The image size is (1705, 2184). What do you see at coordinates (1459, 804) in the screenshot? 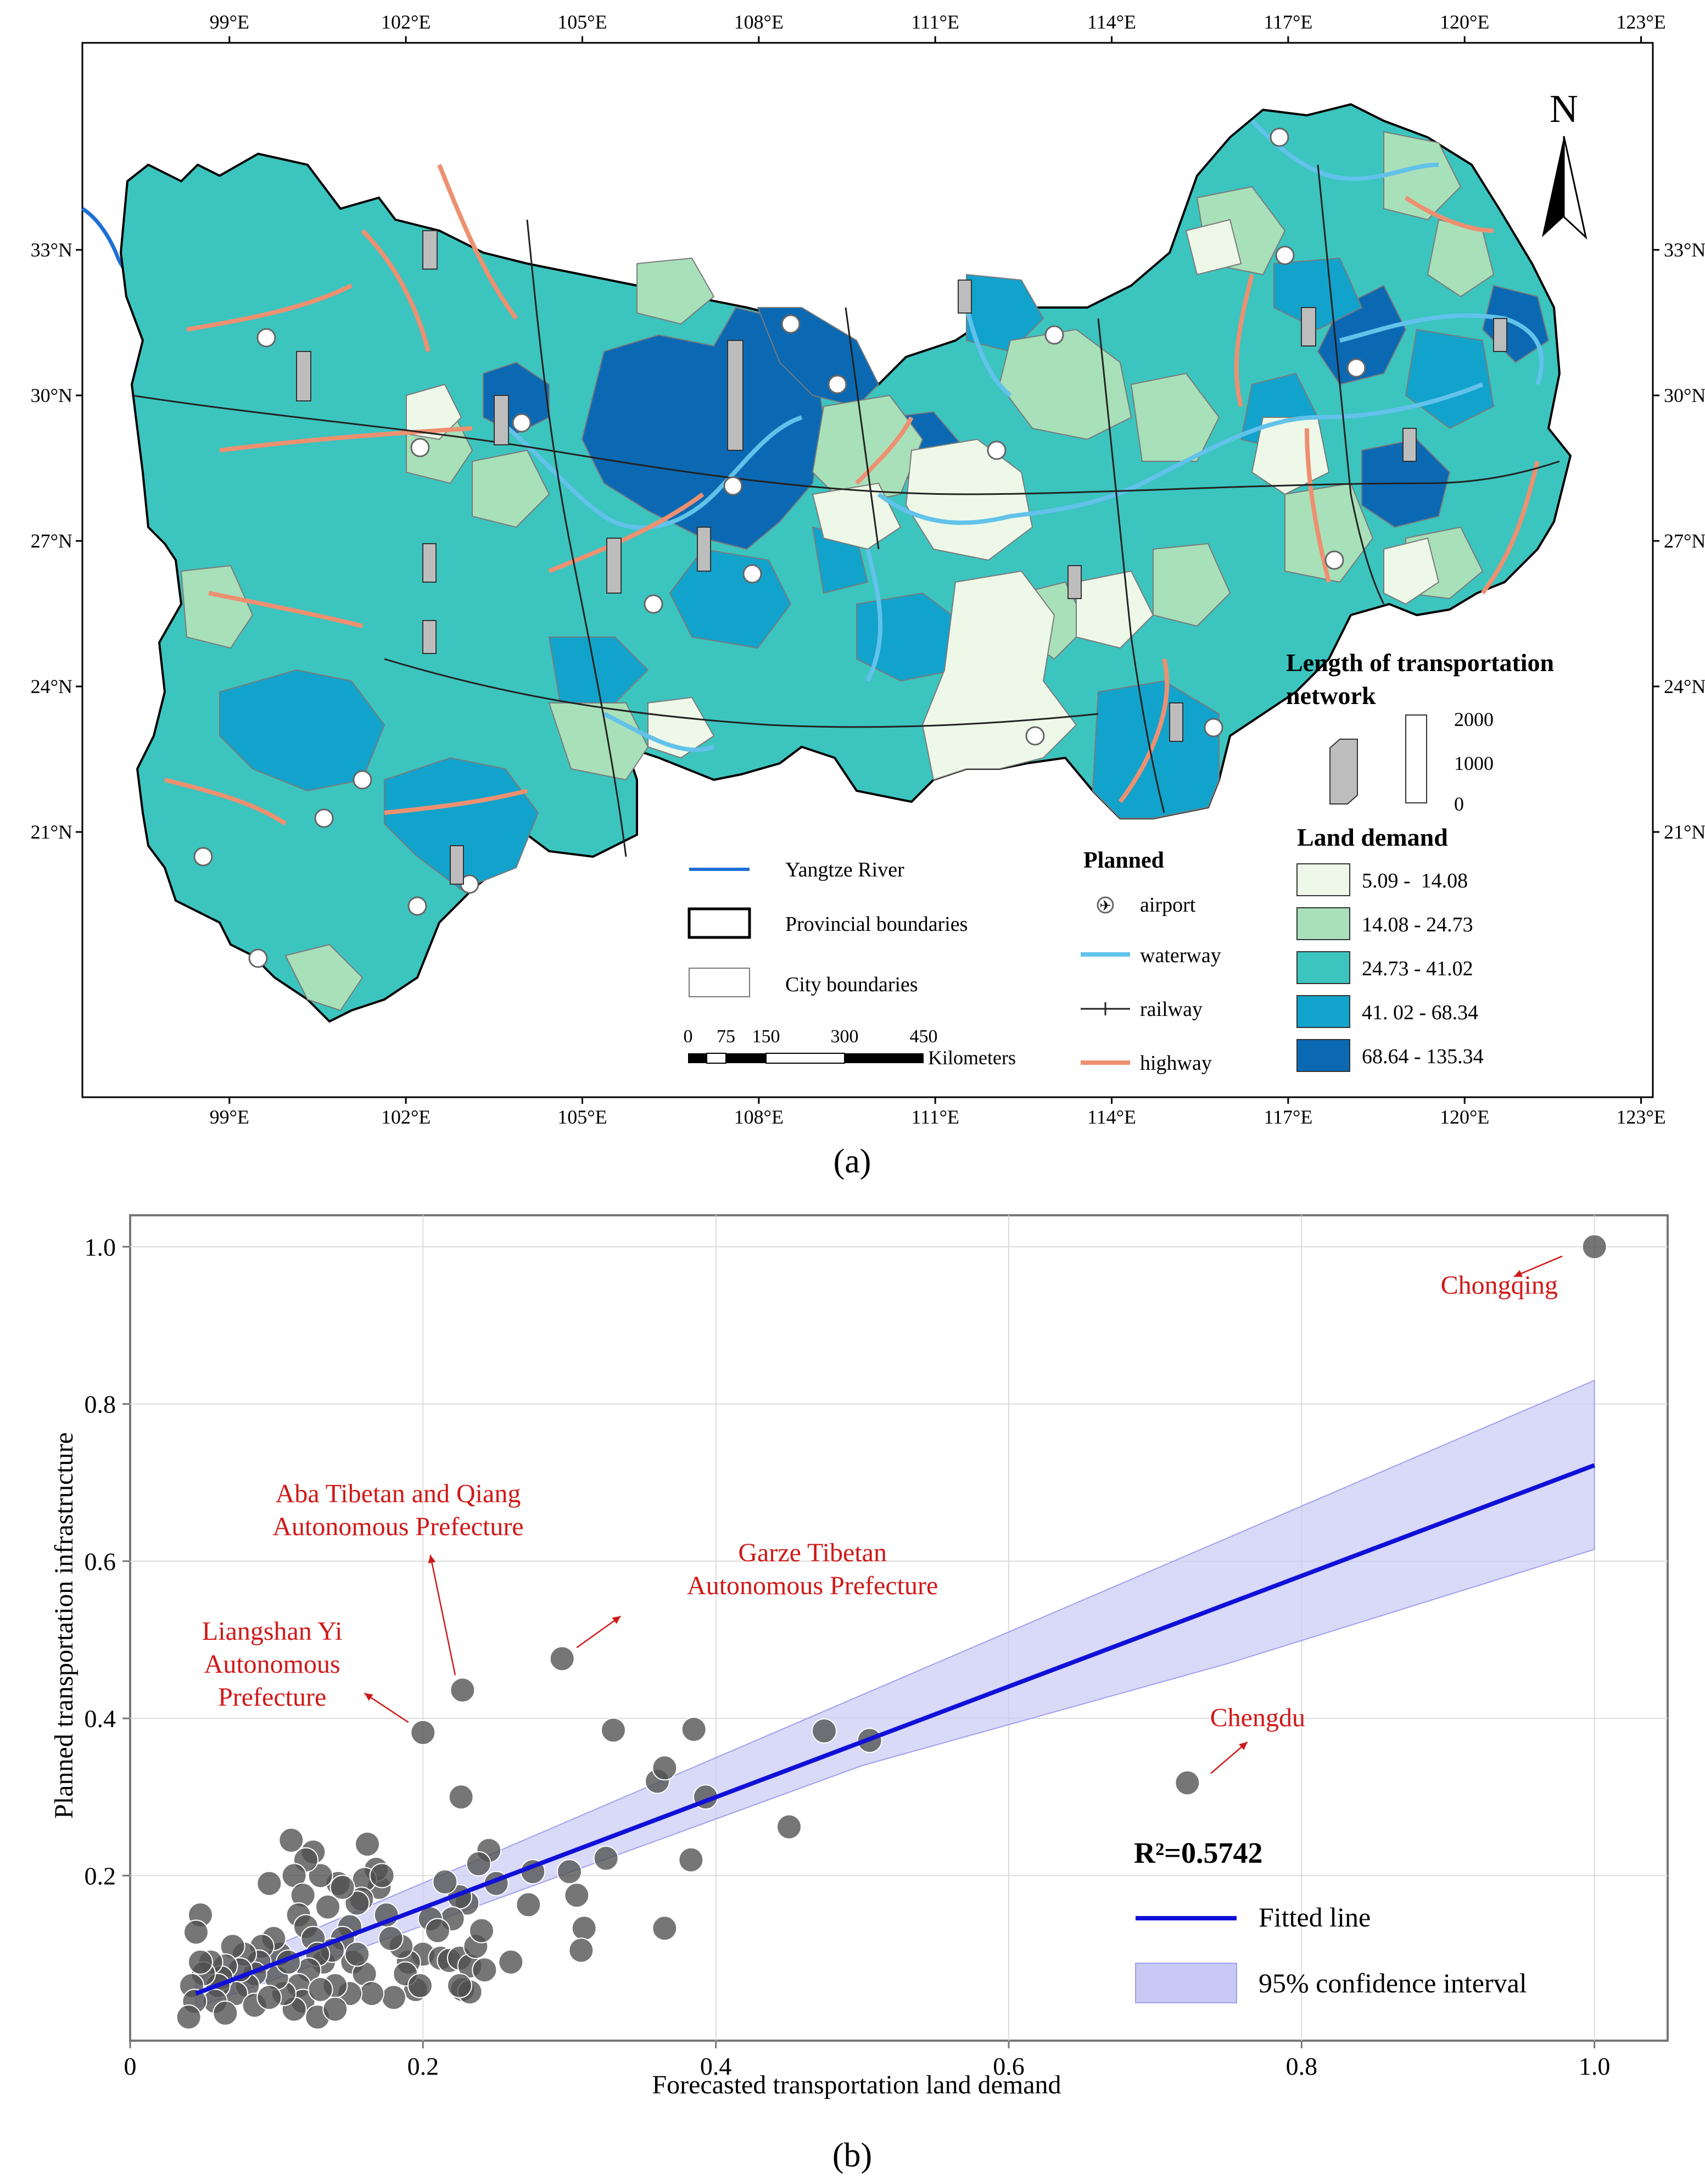
I see `network-legend-0: 0` at bounding box center [1459, 804].